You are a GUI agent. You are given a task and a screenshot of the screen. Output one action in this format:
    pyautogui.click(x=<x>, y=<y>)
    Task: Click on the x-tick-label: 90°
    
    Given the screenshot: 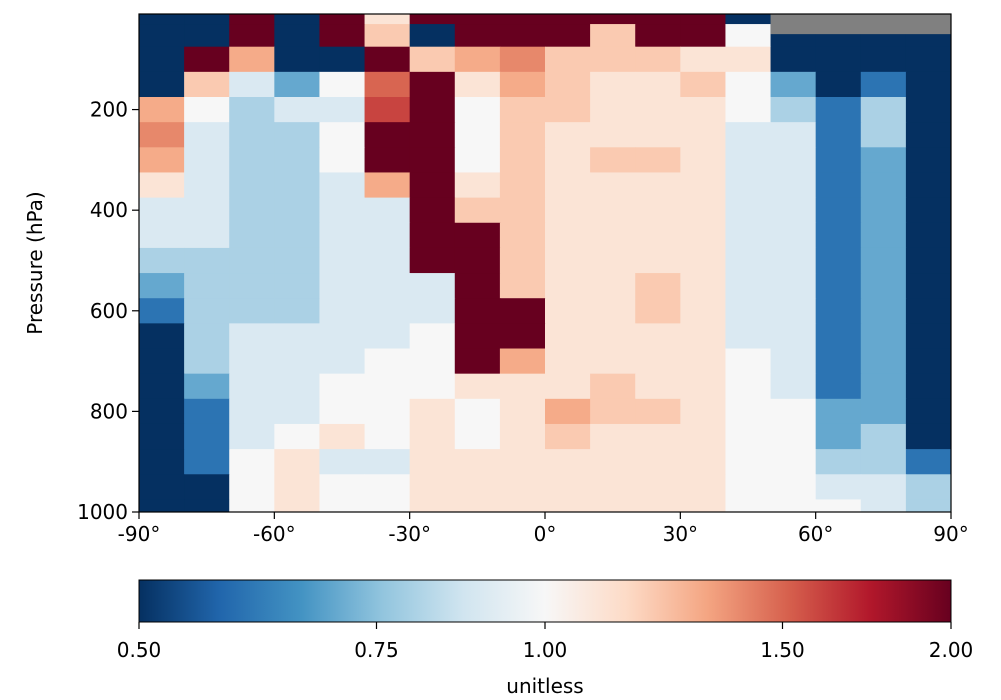 What is the action you would take?
    pyautogui.click(x=950, y=534)
    